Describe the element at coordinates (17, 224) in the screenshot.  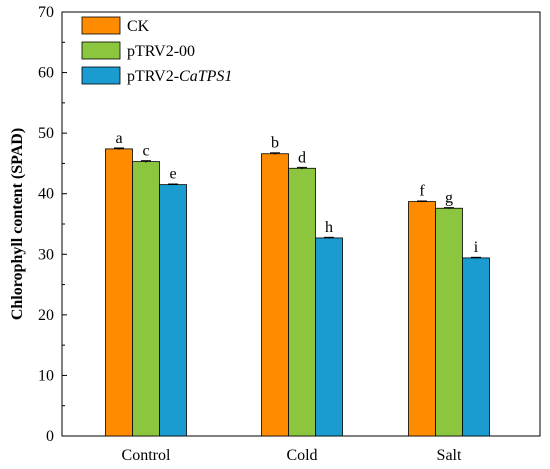
I see `y-axis-title: Chlorophyll content (SPAD)` at that location.